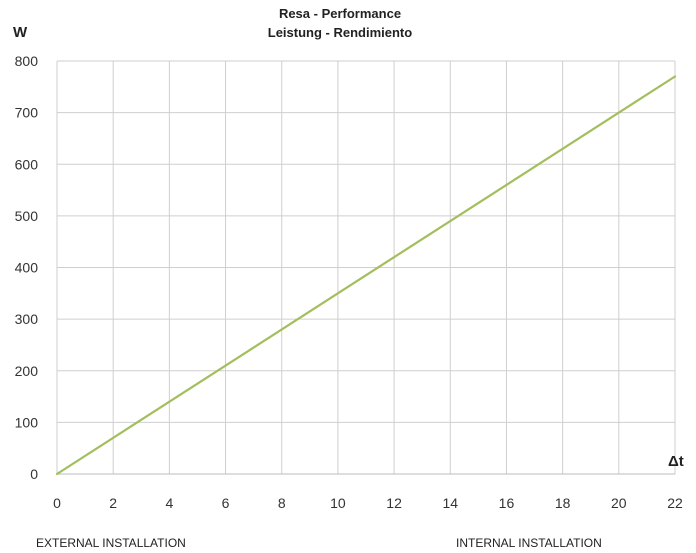 The image size is (696, 553). What do you see at coordinates (111, 543) in the screenshot?
I see `external-installation-label: EXTERNAL INSTALLATION` at bounding box center [111, 543].